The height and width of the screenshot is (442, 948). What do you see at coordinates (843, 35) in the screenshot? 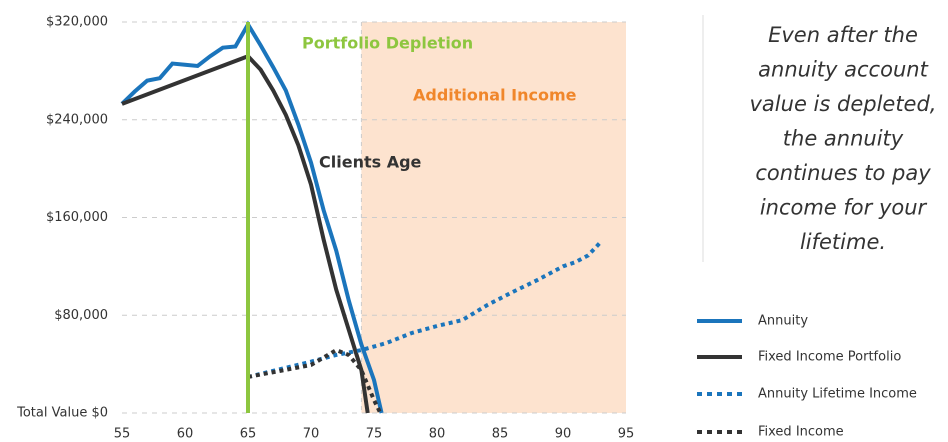
I see `side-note-line: Even after the` at bounding box center [843, 35].